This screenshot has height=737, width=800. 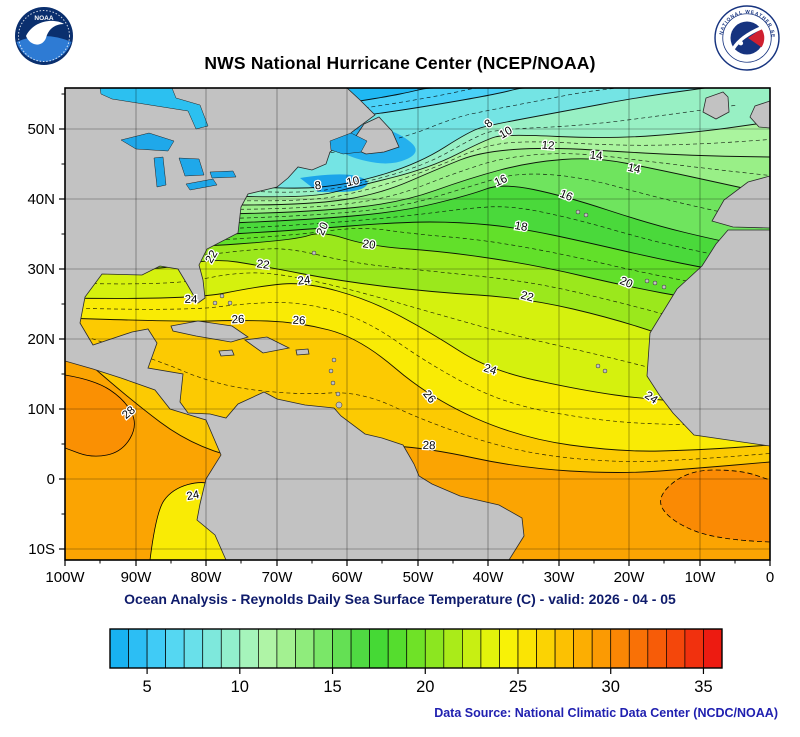 I want to click on land-puerto-rico, so click(x=302, y=352).